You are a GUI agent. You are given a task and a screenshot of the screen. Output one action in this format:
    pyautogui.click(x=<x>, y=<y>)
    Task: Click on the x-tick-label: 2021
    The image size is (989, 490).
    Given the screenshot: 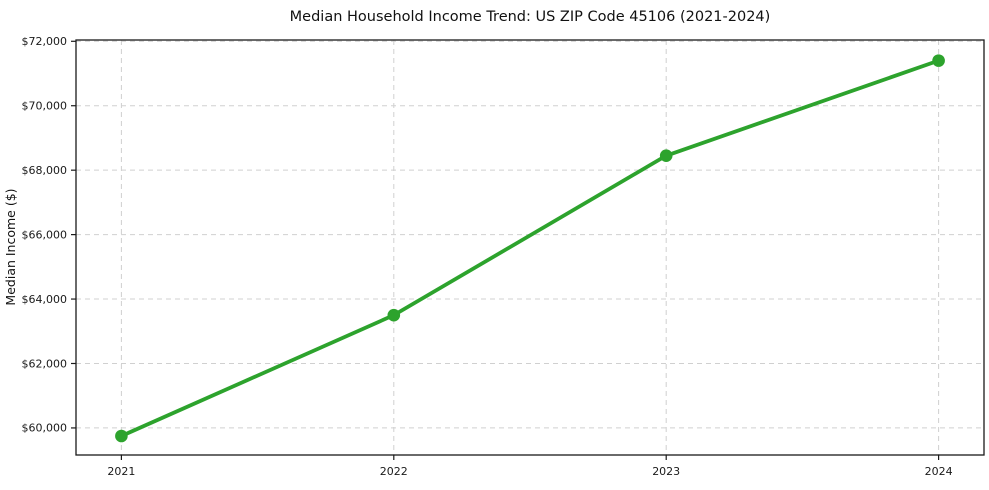 What is the action you would take?
    pyautogui.click(x=121, y=471)
    